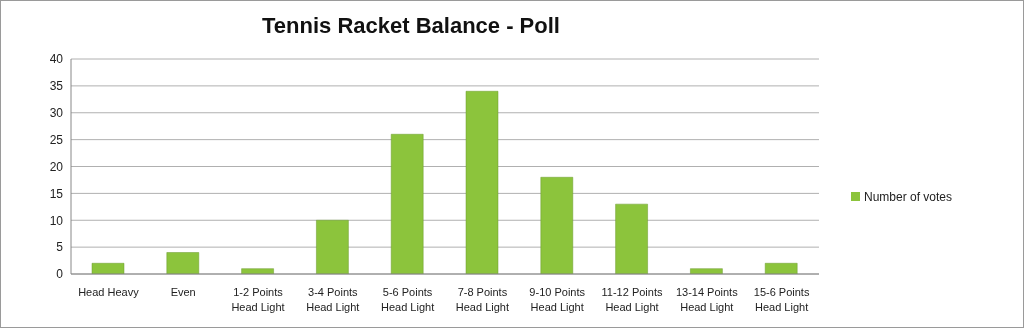 The height and width of the screenshot is (328, 1024). I want to click on x-tick-label: 11-12 Points Head Light, so click(632, 299).